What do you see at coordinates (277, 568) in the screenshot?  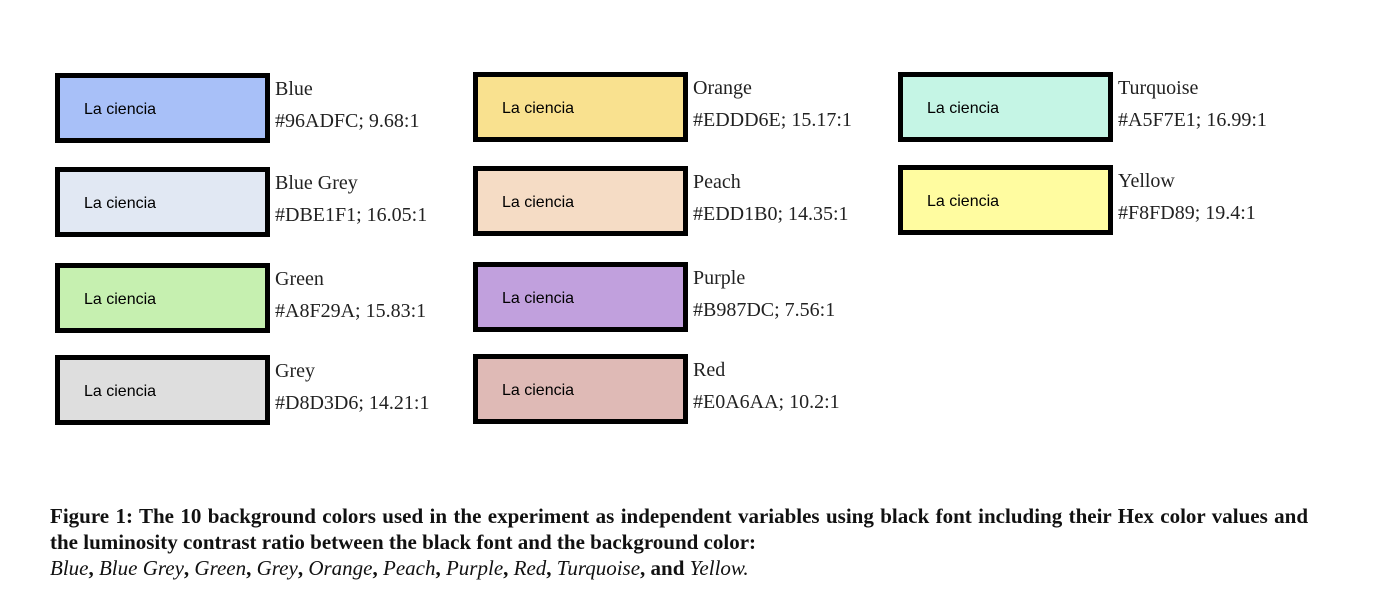 I see `caption-color-name: Grey` at bounding box center [277, 568].